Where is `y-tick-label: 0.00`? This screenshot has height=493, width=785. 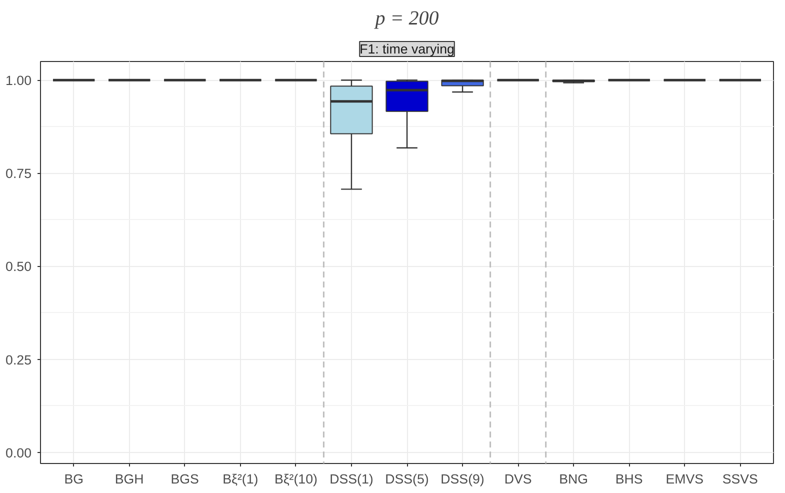 y-tick-label: 0.00 is located at coordinates (19, 452).